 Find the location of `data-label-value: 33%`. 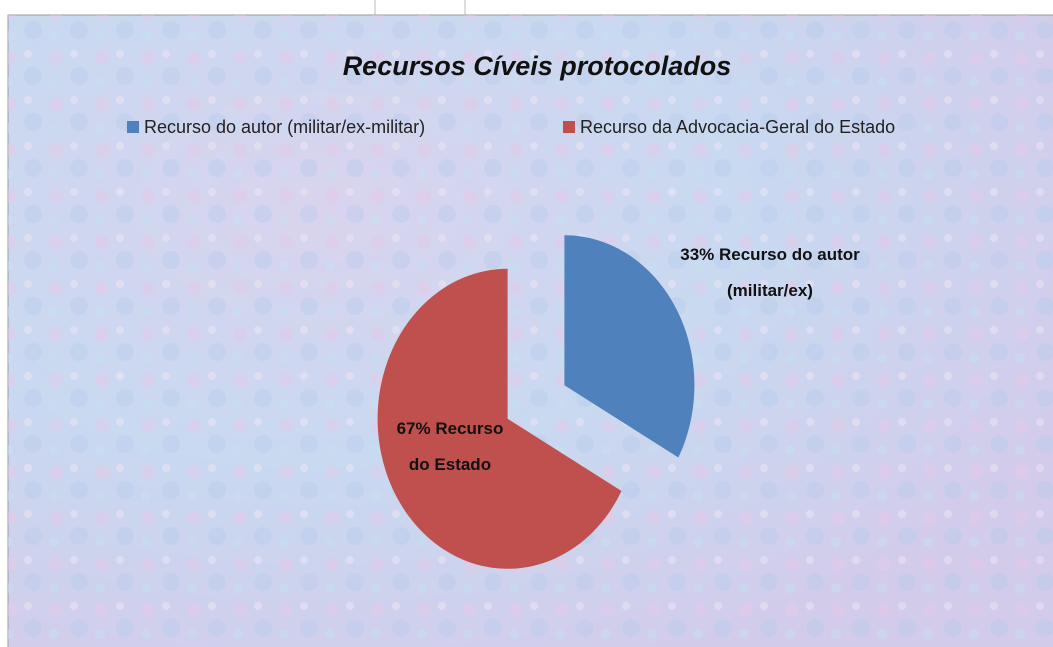

data-label-value: 33% is located at coordinates (697, 254).